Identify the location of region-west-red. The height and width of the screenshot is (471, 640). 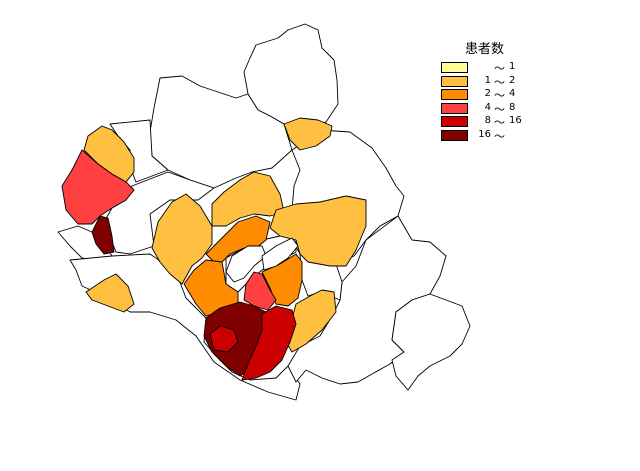
(98, 187).